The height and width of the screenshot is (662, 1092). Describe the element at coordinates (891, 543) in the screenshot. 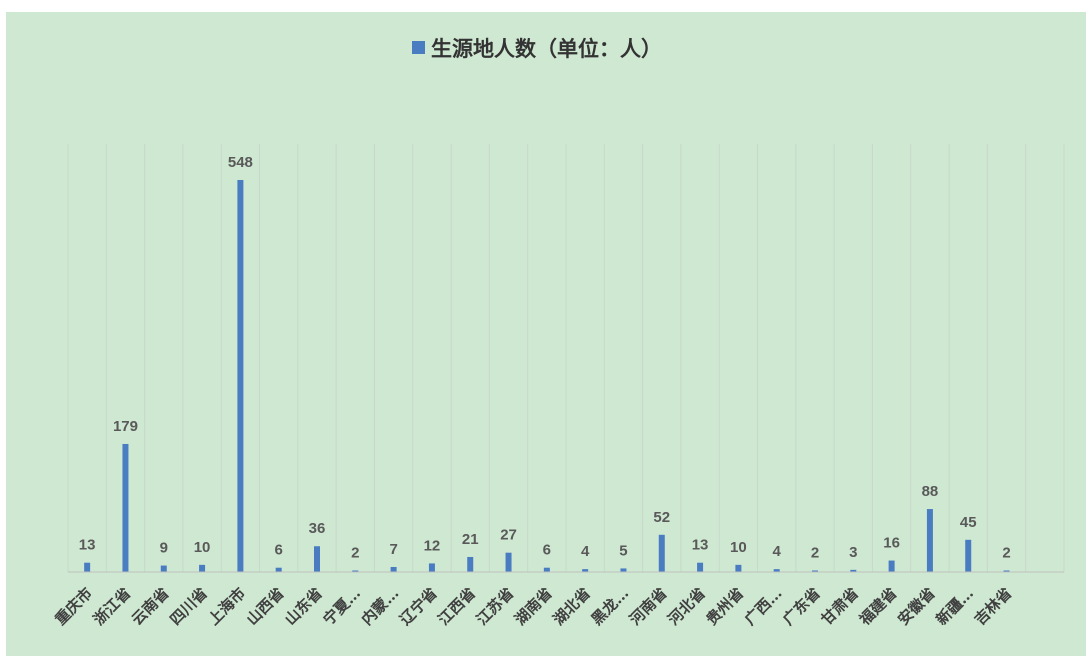

I see `data-label: 16` at that location.